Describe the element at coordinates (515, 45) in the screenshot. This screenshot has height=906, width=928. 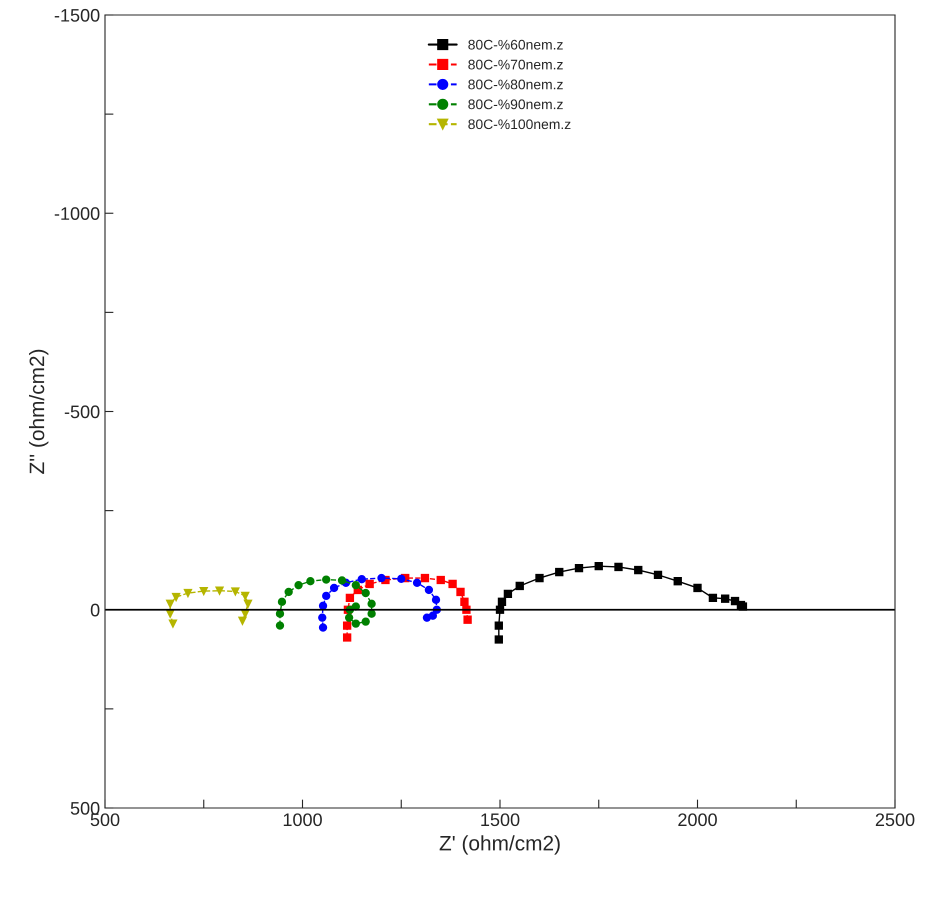
I see `legend-label: 80C-%60nem.z` at that location.